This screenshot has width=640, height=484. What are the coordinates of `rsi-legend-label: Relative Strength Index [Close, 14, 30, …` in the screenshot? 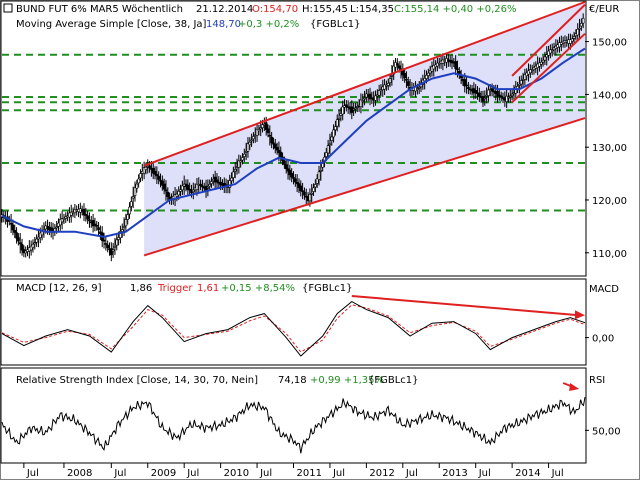 It's located at (137, 380).